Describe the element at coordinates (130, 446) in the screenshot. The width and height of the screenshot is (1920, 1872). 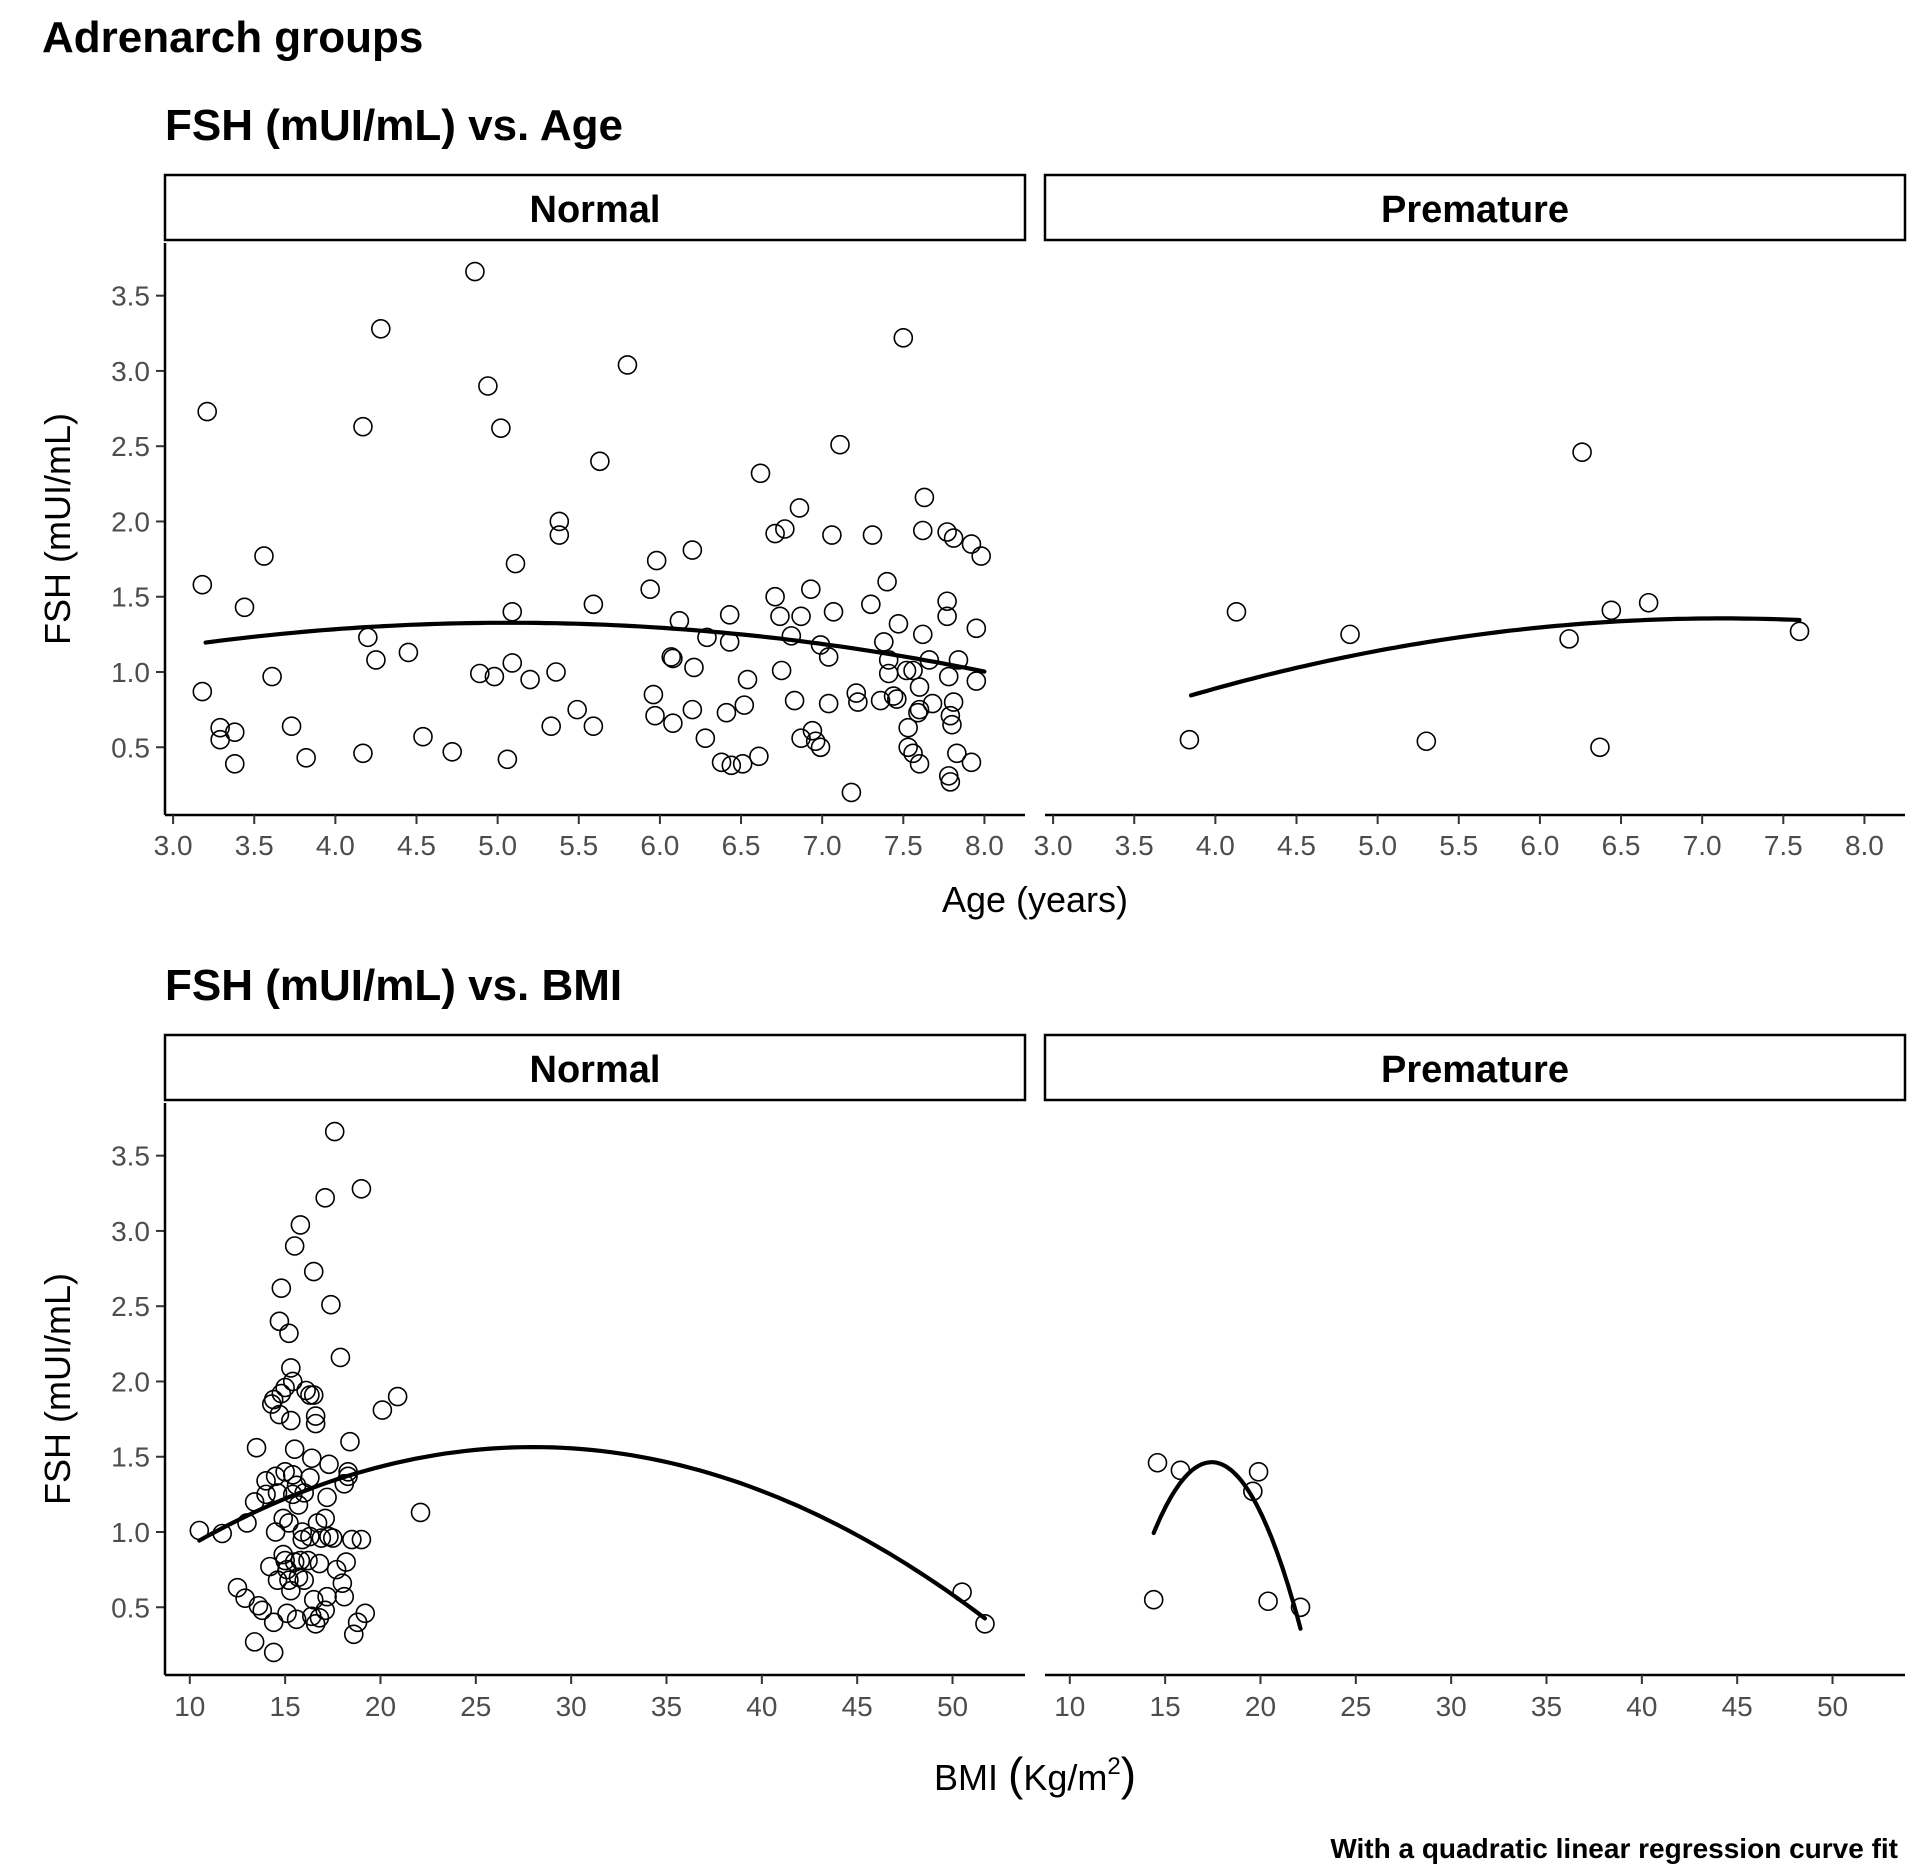
I see `y-tick-label: 2.5` at that location.